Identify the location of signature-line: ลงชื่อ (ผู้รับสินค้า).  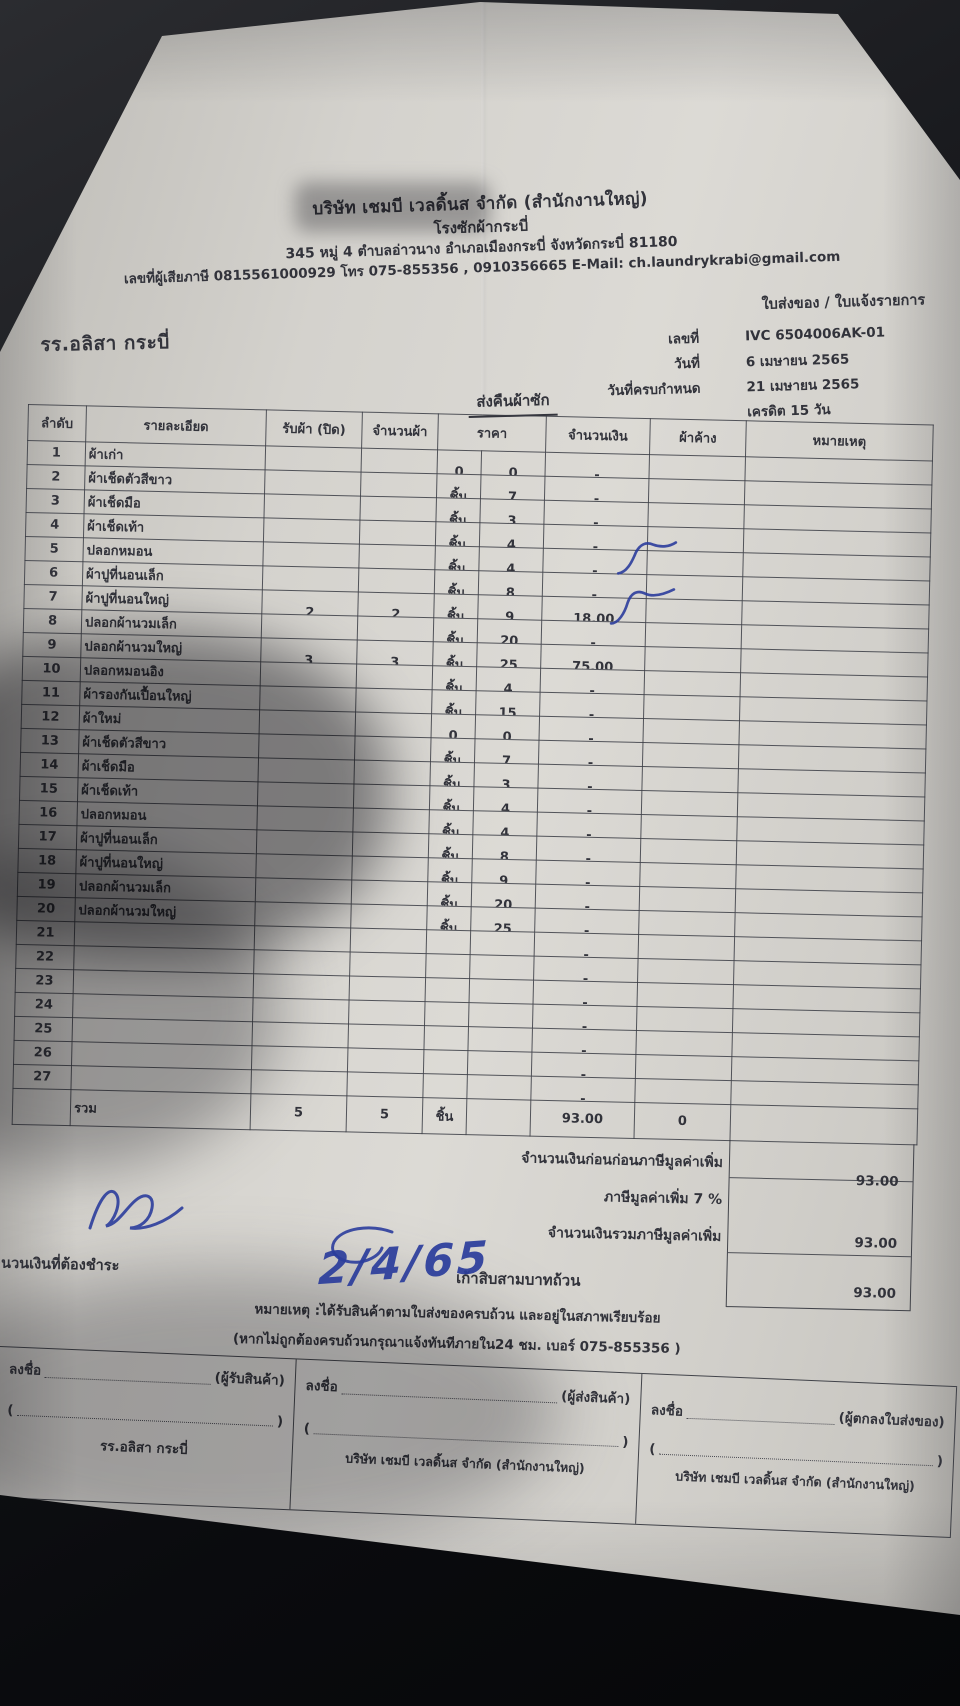
(147, 1374).